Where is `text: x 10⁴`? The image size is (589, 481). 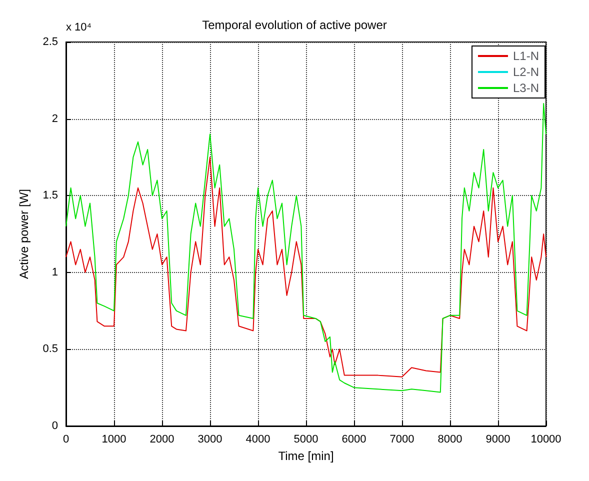
text: x 10⁴ is located at coordinates (79, 28).